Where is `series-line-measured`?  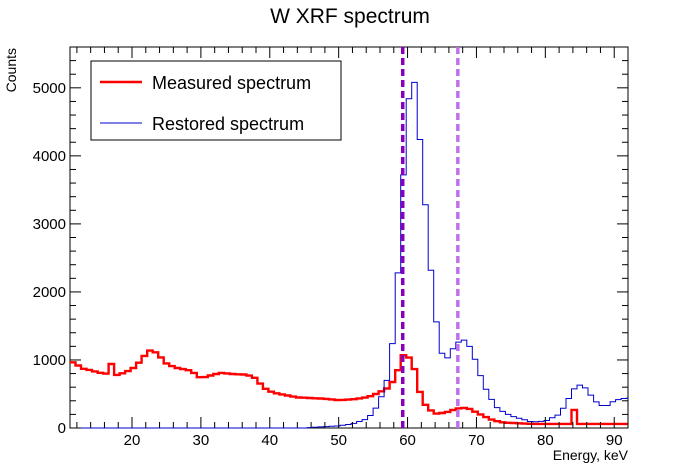
series-line-measured is located at coordinates (349, 387).